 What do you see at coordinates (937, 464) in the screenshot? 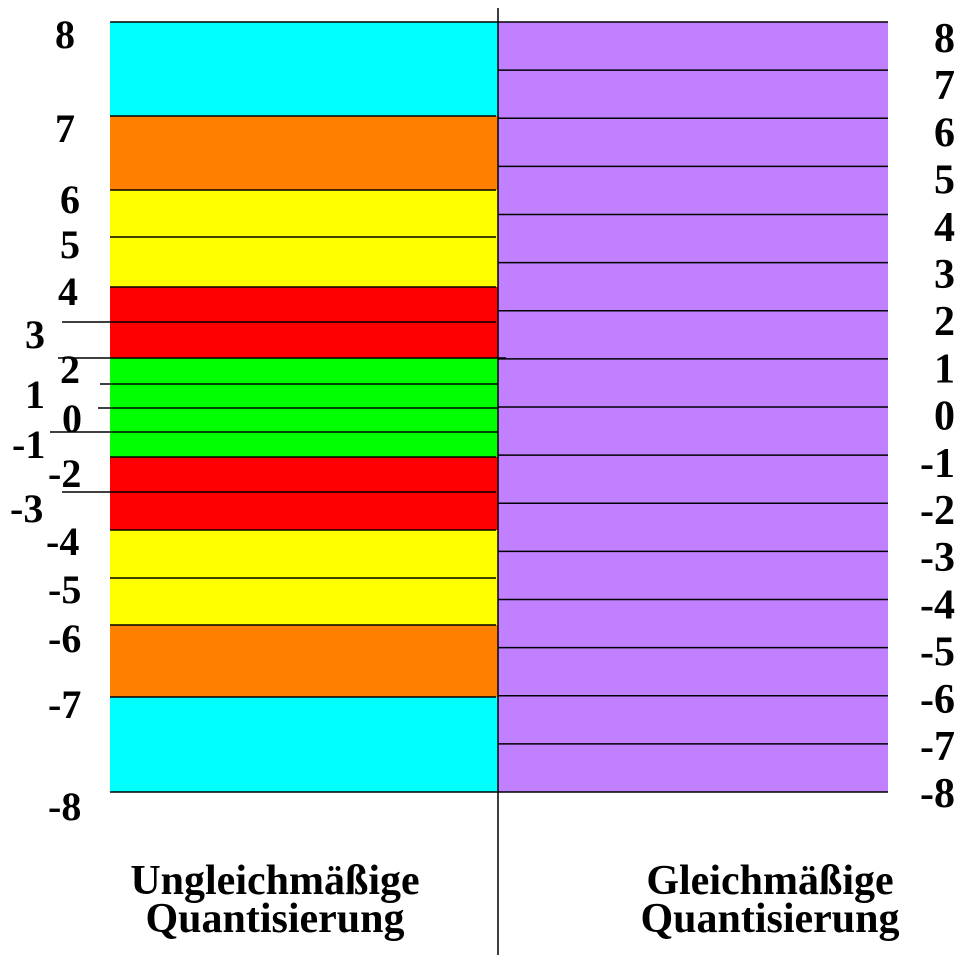
I see `uniform-tick-label: -1` at bounding box center [937, 464].